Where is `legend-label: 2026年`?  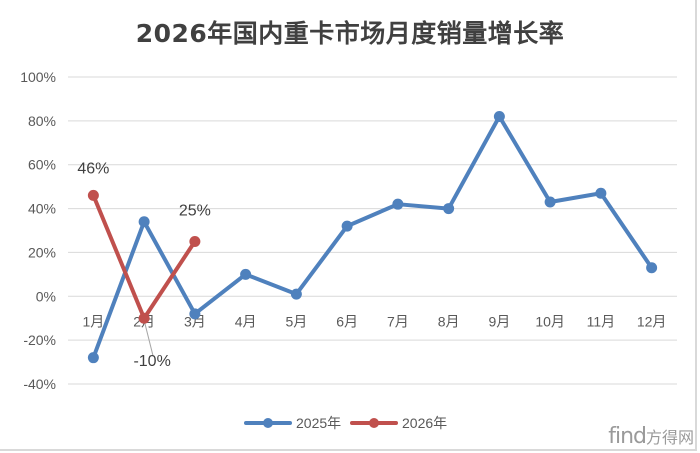 legend-label: 2026年 is located at coordinates (424, 423).